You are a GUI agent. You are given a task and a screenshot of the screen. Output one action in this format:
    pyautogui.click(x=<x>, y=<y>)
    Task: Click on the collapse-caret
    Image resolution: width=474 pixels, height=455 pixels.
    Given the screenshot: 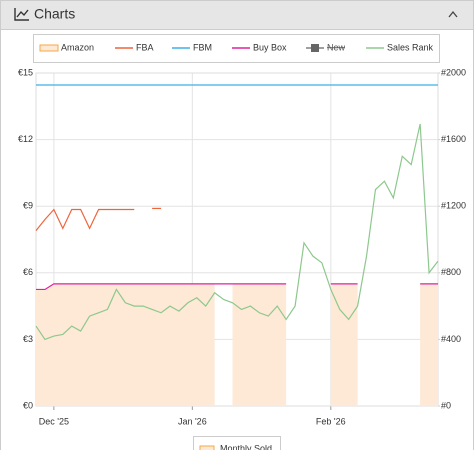 What is the action you would take?
    pyautogui.click(x=453, y=14)
    